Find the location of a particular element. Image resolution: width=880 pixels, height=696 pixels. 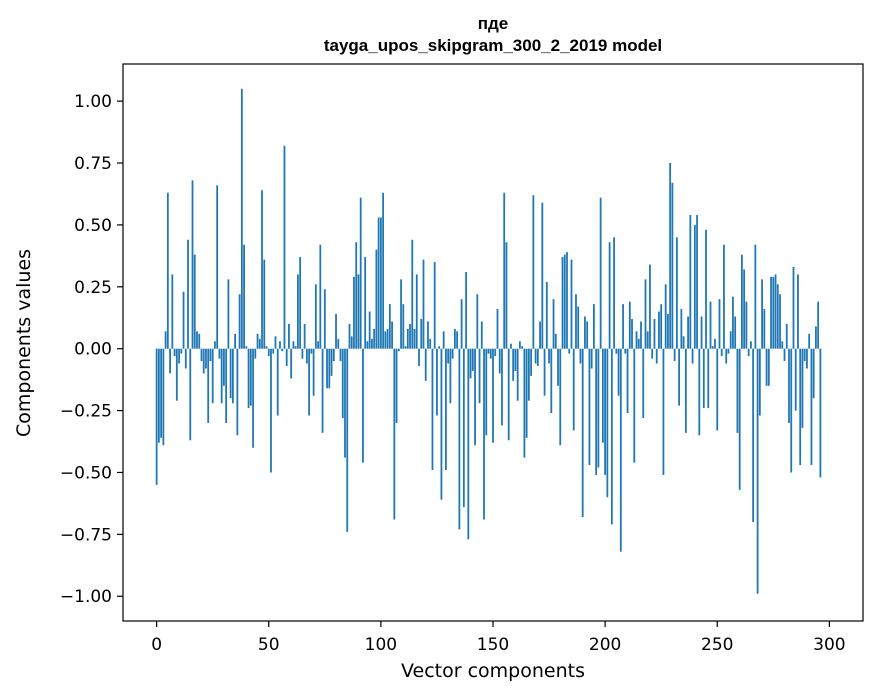

x-tick-label: 50 is located at coordinates (269, 645).